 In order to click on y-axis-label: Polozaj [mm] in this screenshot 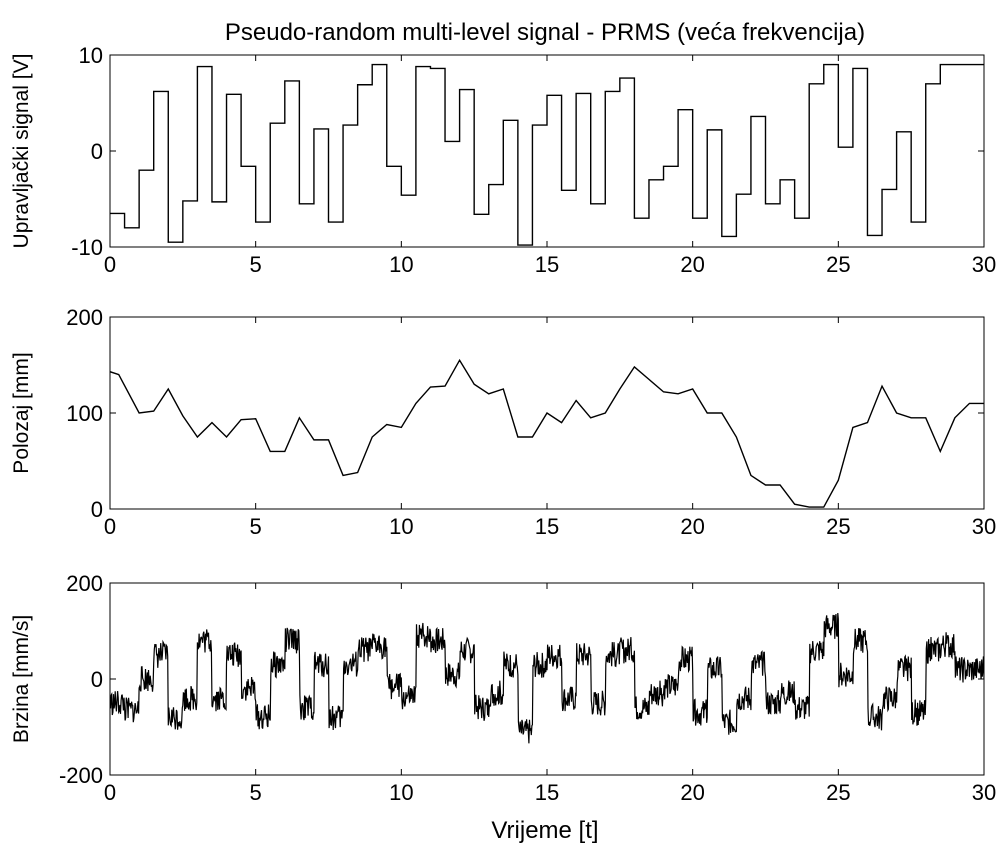, I will do `click(21, 412)`.